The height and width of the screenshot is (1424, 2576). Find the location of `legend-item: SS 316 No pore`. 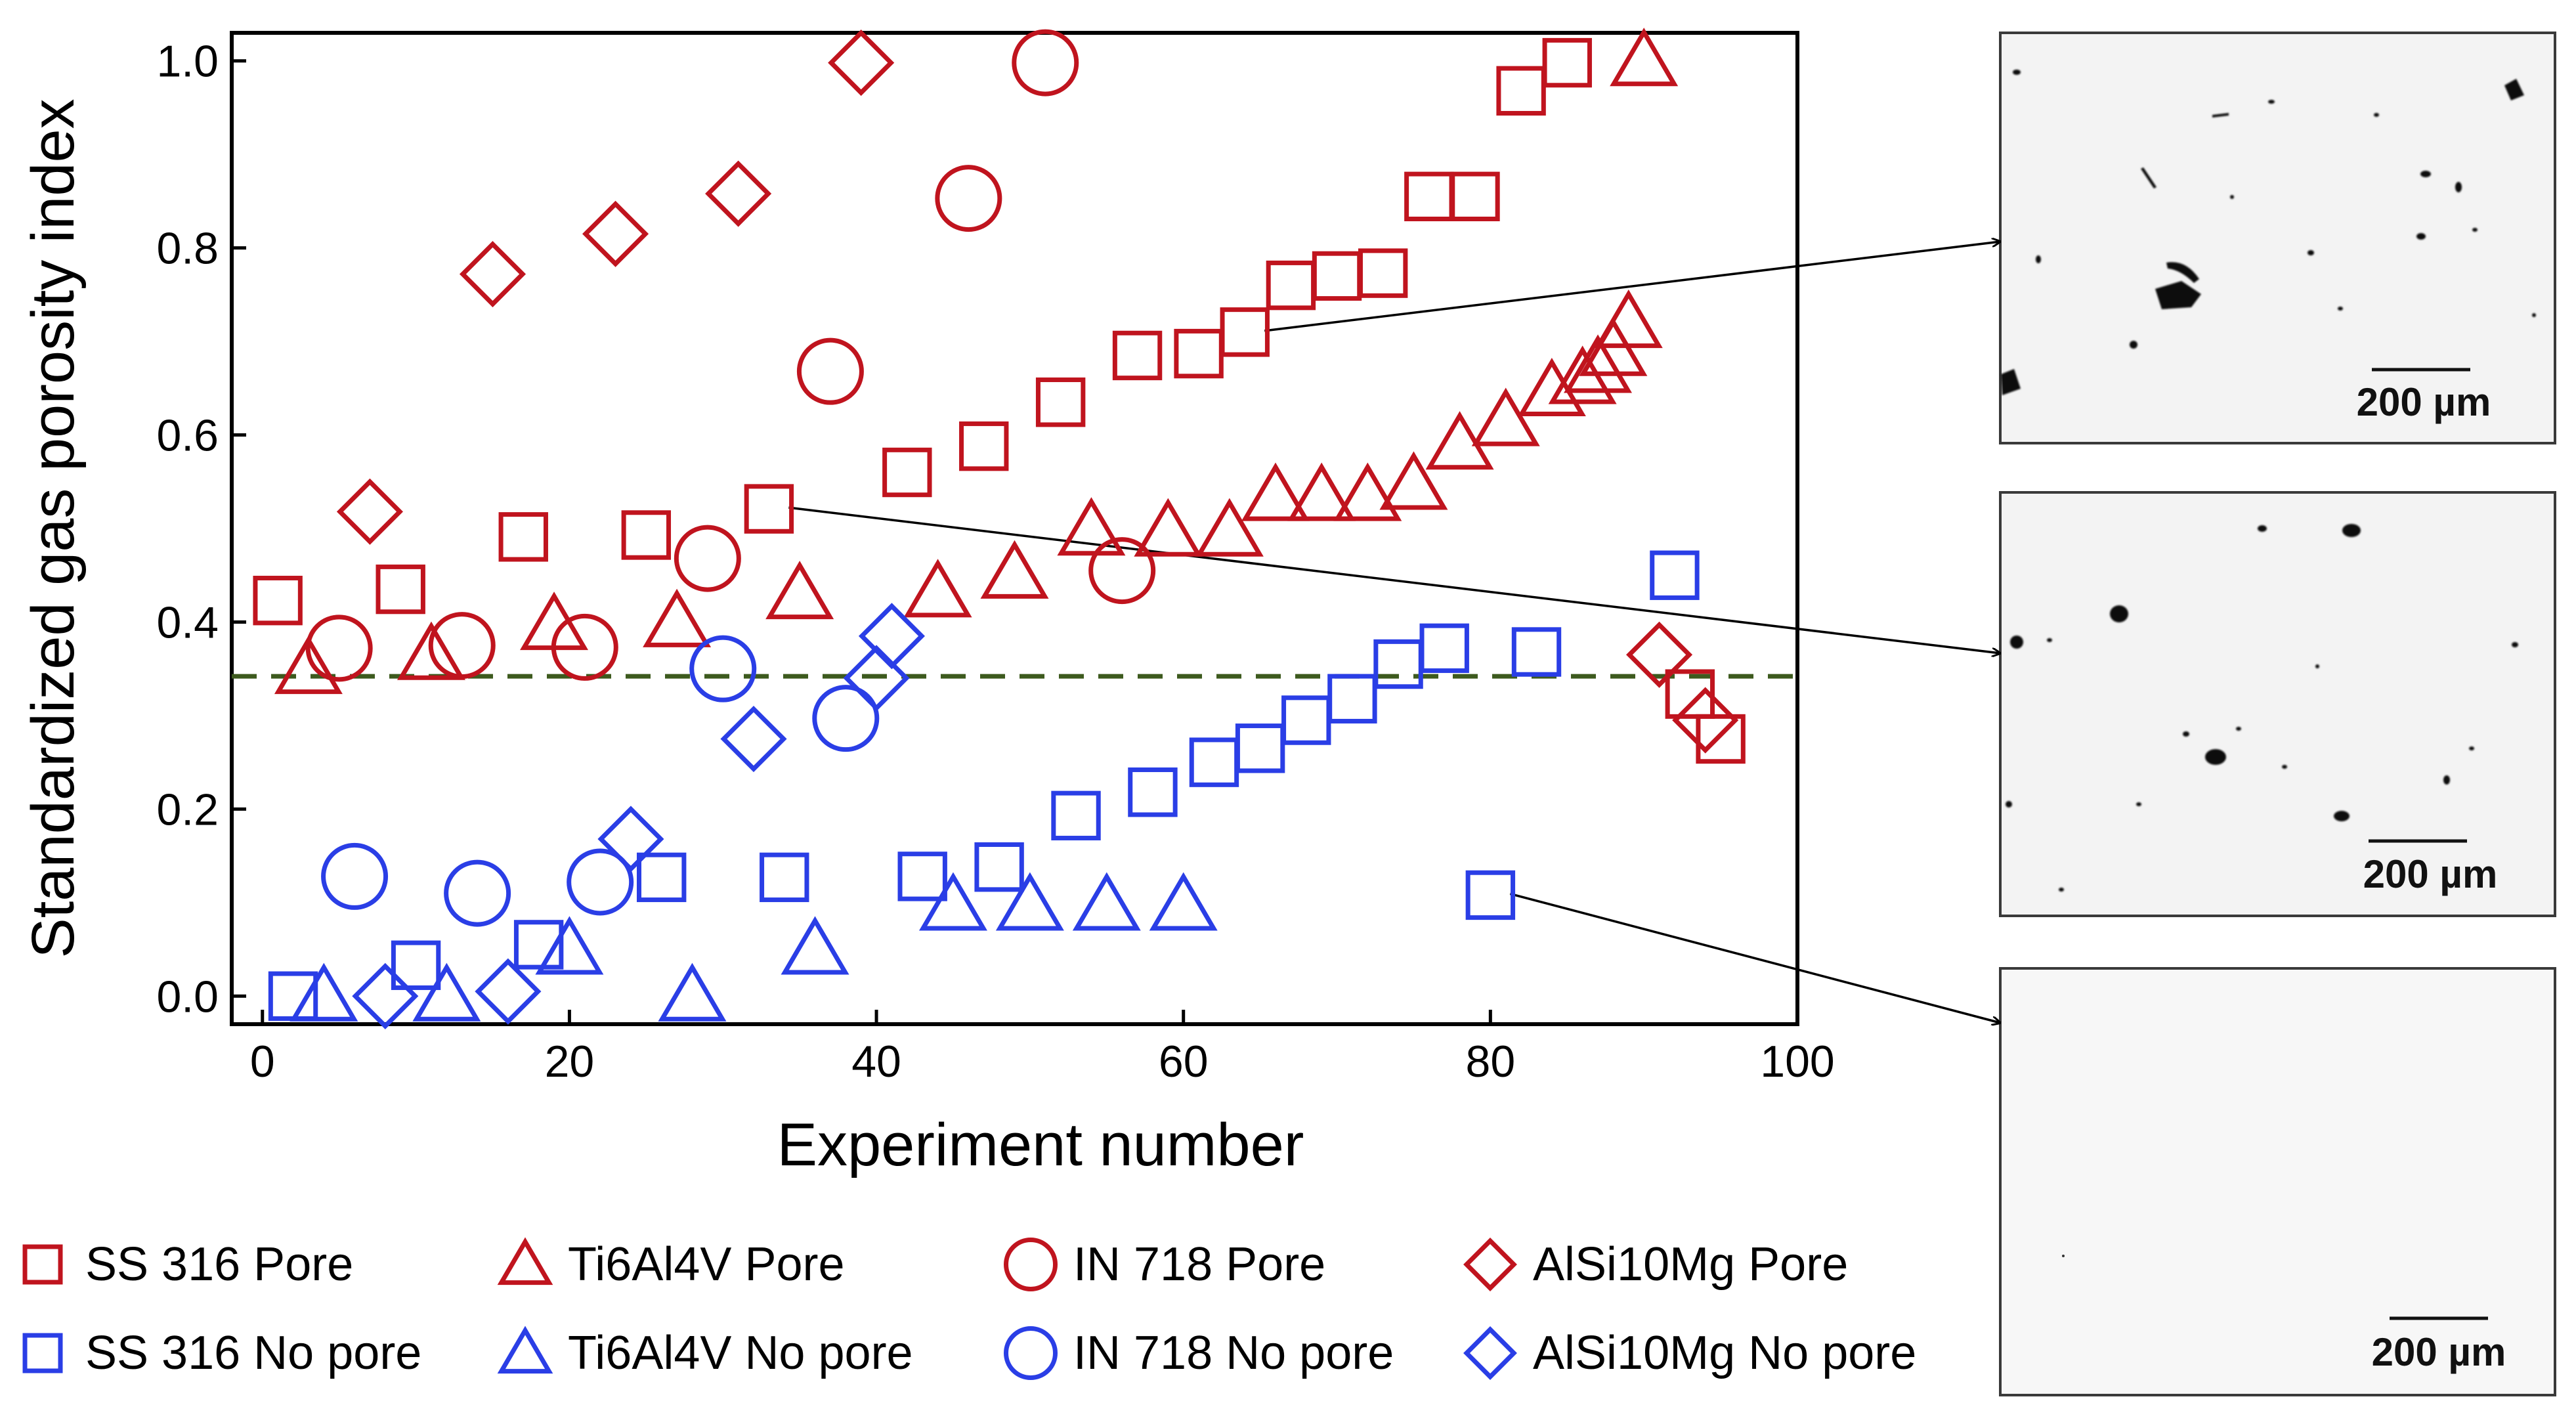

legend-item: SS 316 No pore is located at coordinates (221, 1353).